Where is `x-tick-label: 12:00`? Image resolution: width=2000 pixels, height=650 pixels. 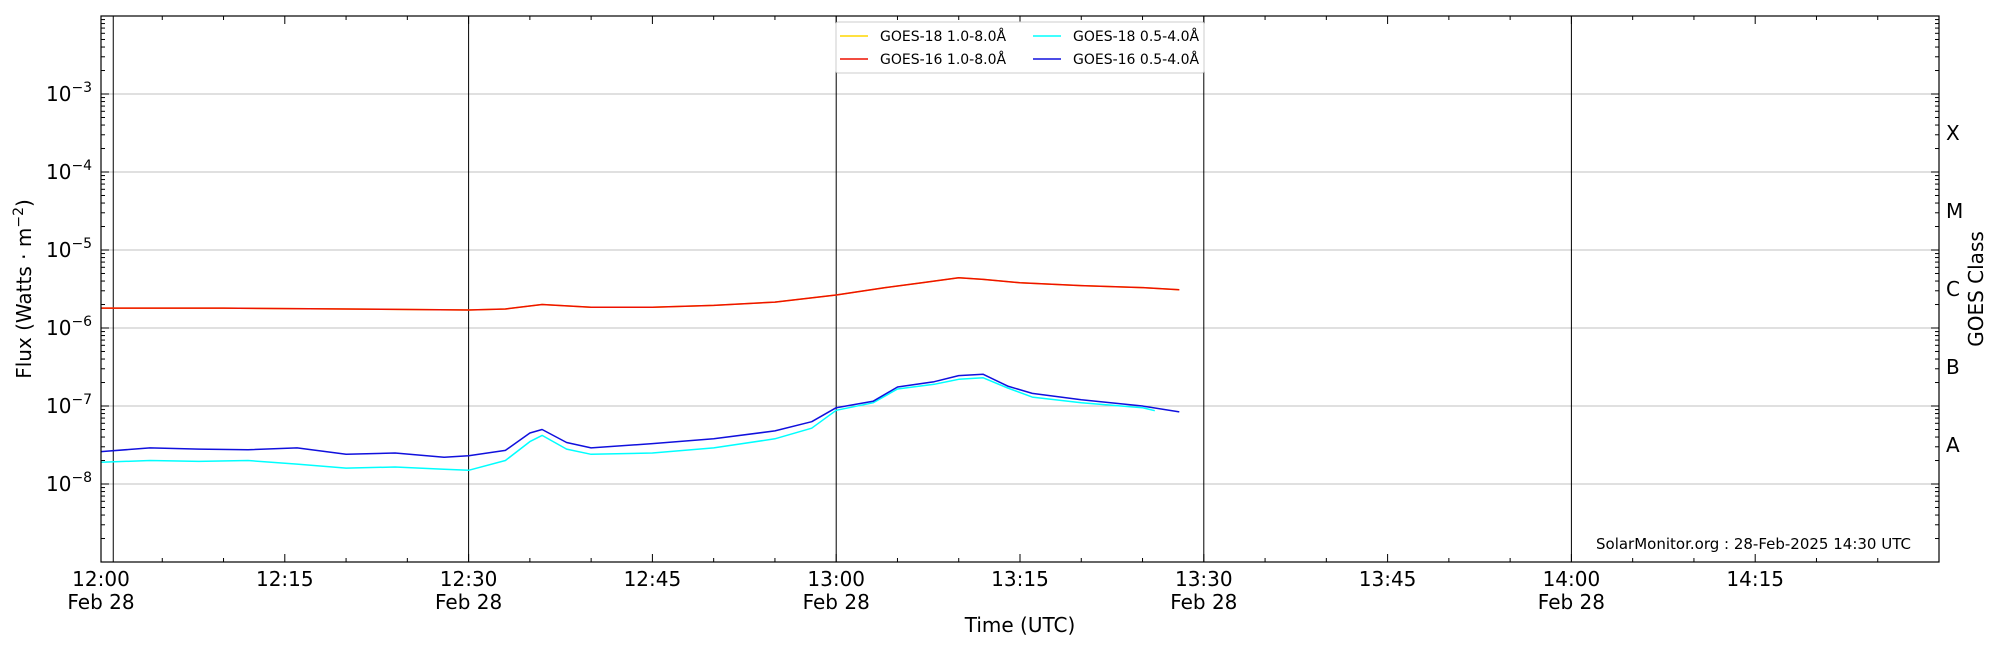 x-tick-label: 12:00 is located at coordinates (101, 579).